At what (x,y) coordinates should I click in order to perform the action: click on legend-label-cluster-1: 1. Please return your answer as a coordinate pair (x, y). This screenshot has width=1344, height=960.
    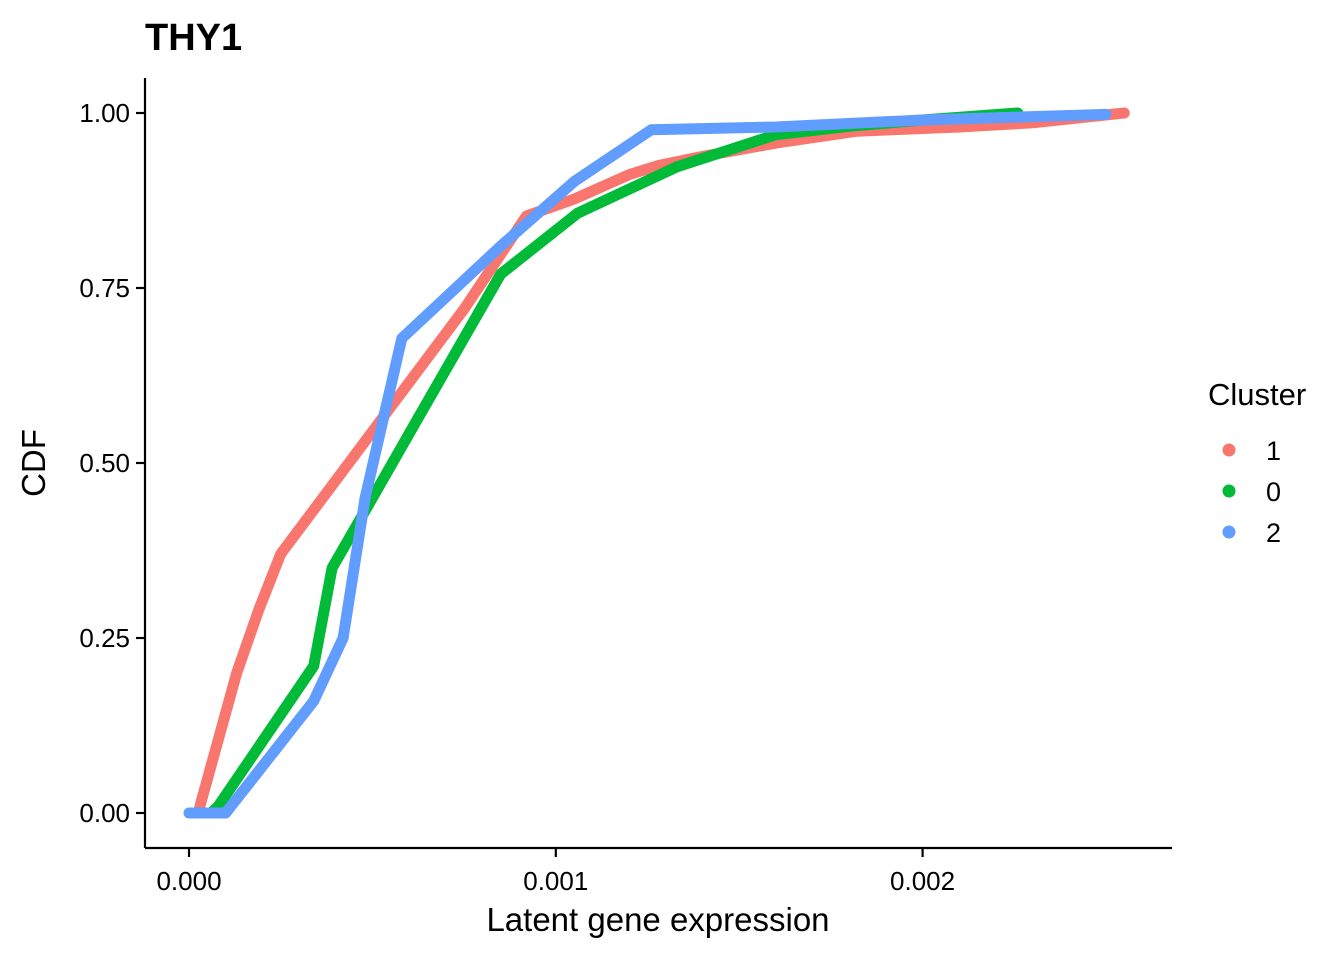
    Looking at the image, I should click on (1273, 451).